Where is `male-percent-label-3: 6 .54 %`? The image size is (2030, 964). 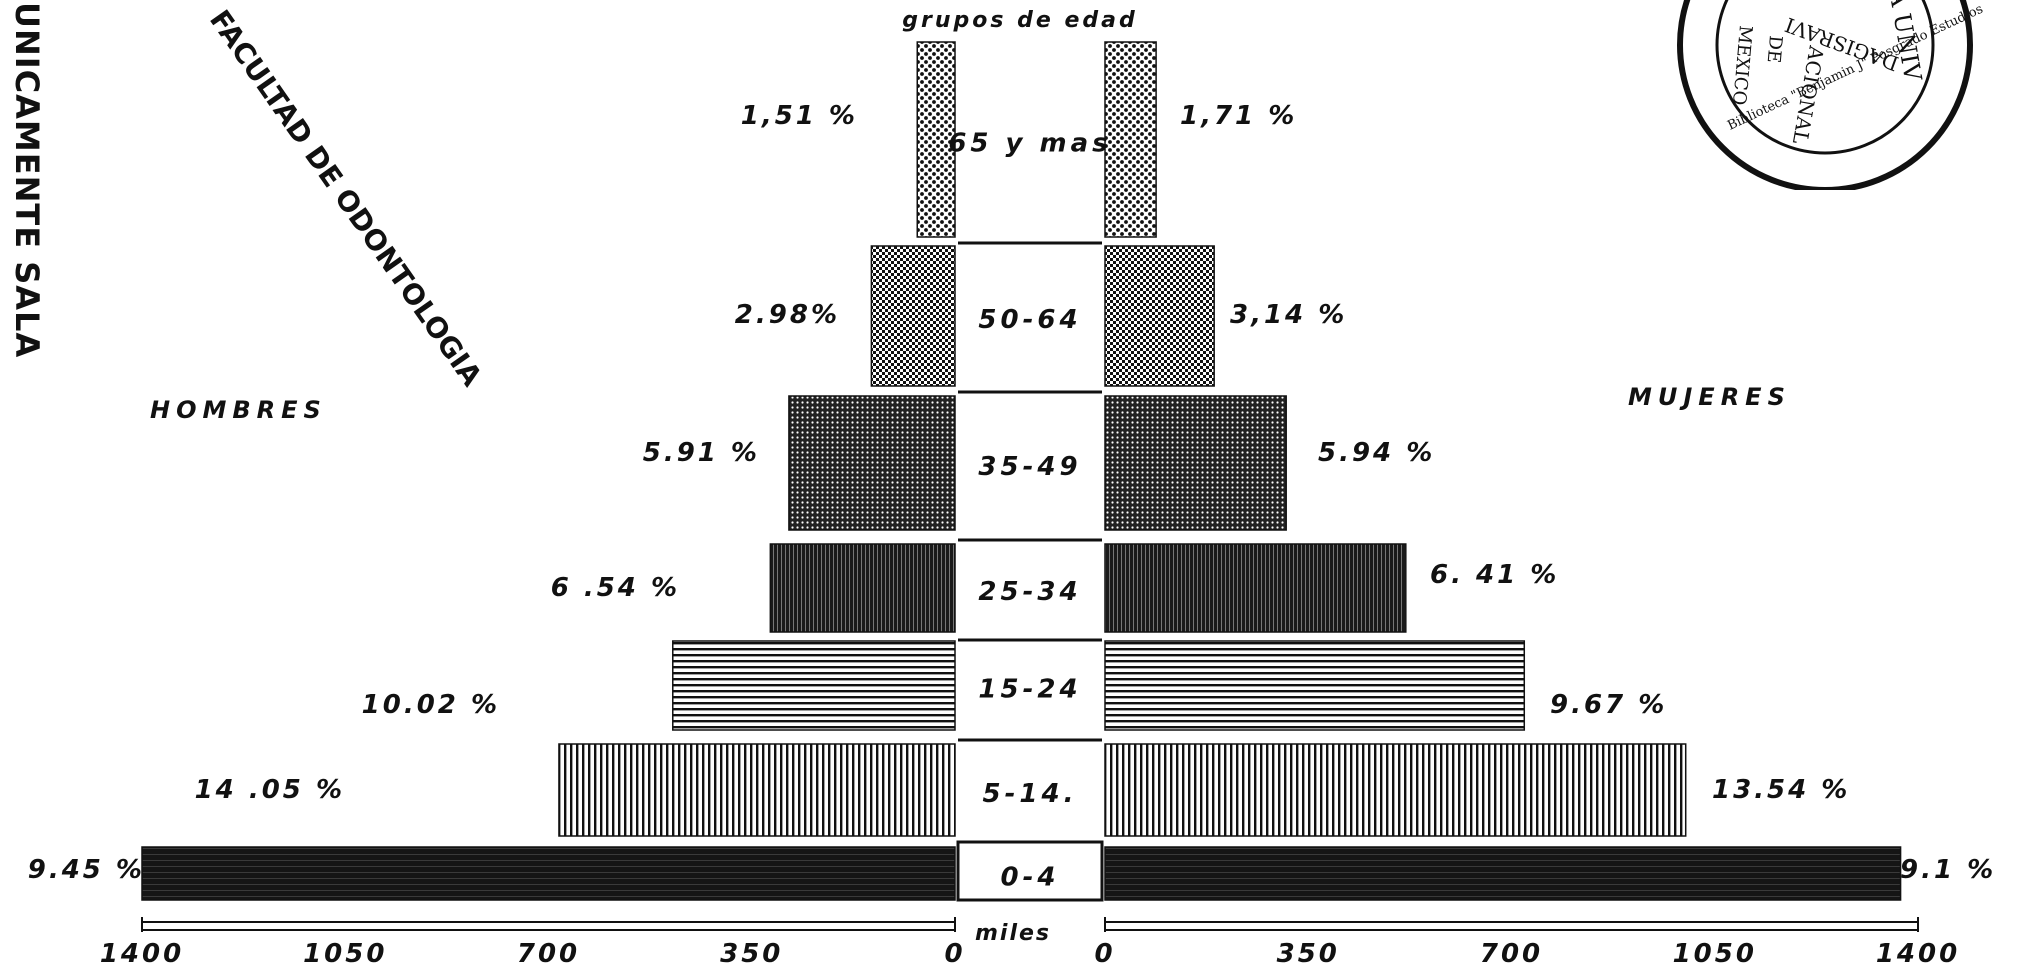 male-percent-label-3: 6 .54 % is located at coordinates (615, 588).